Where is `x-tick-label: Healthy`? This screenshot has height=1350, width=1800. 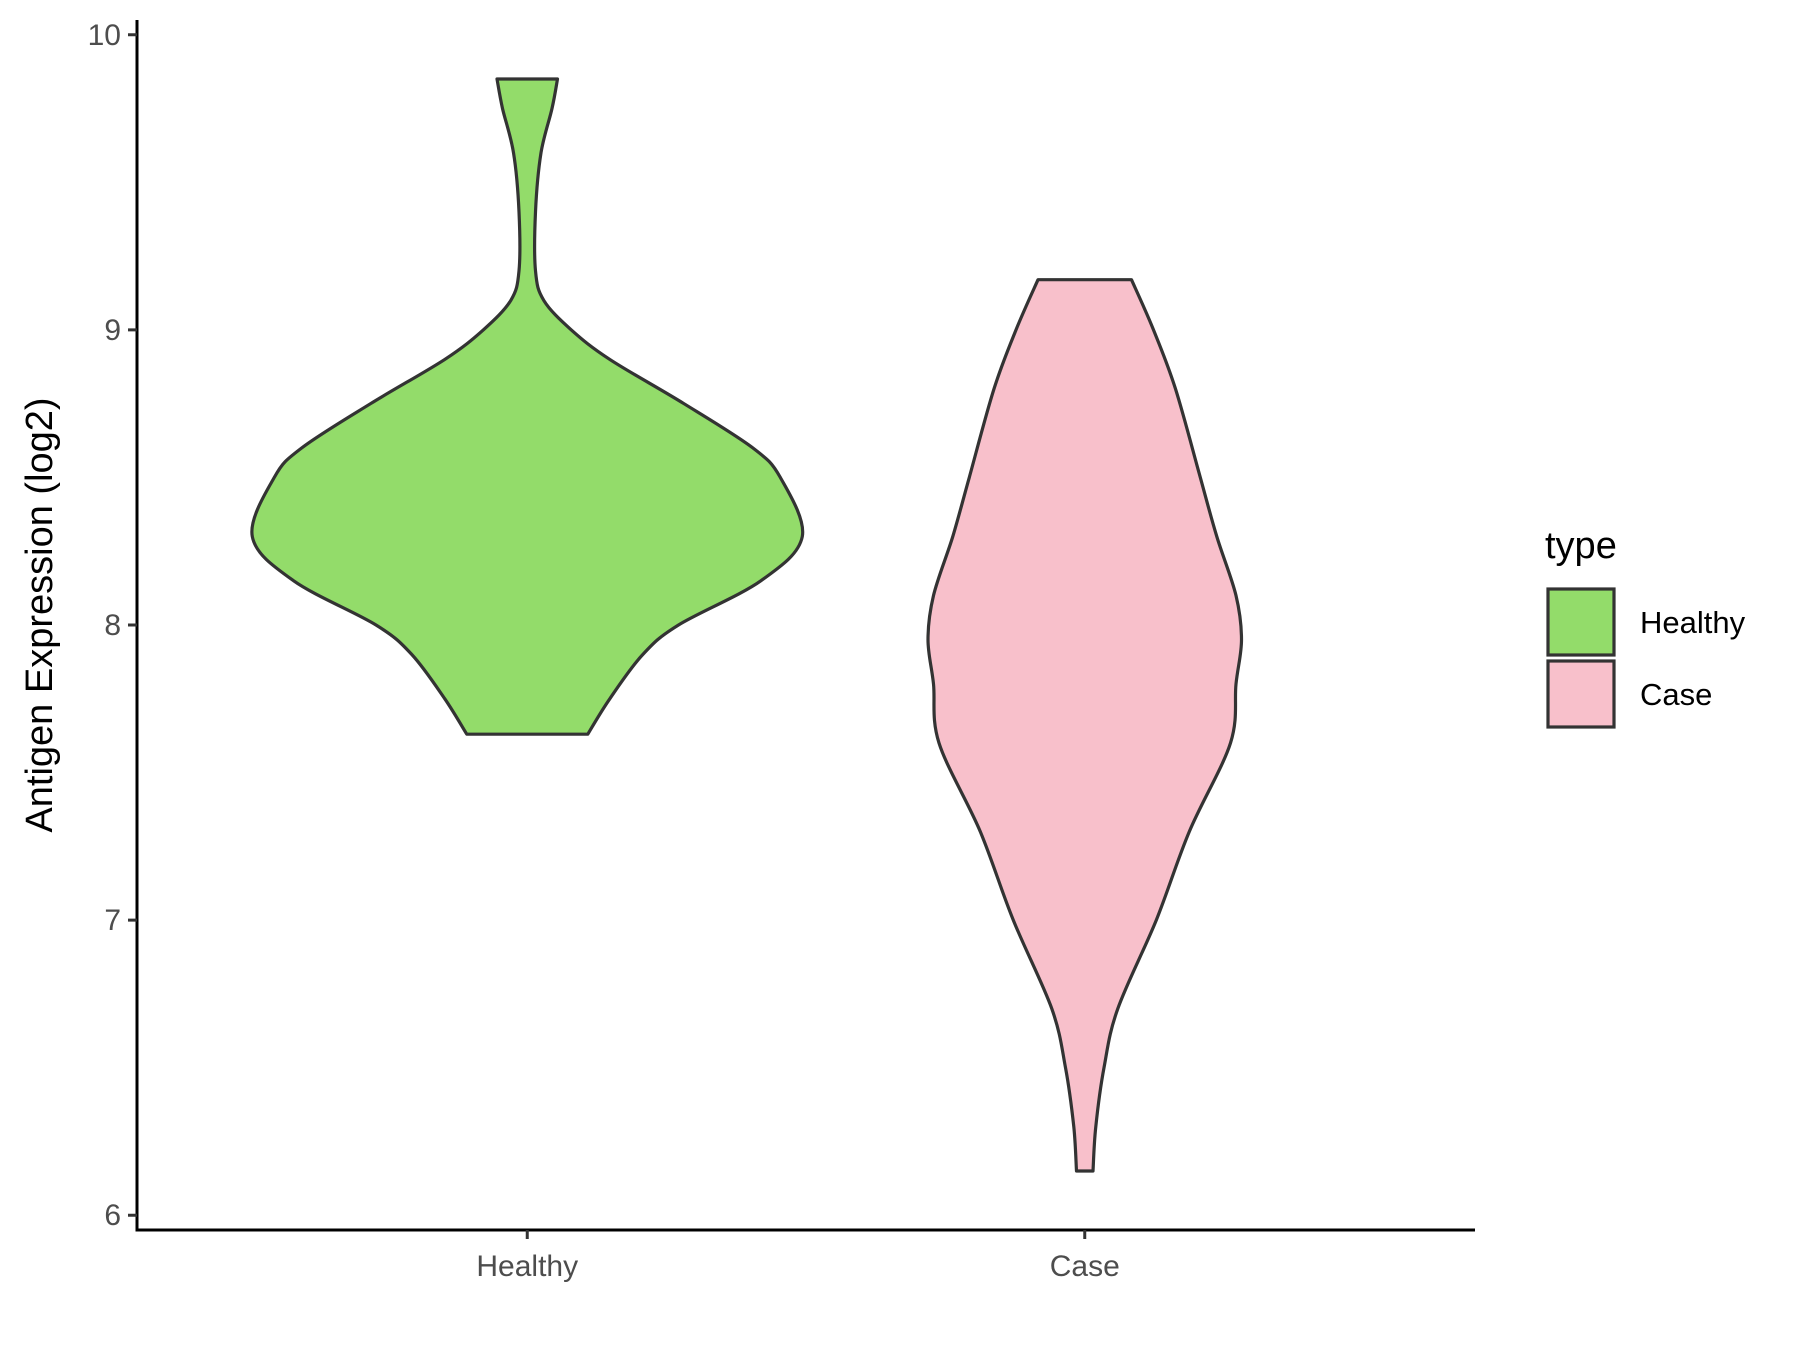
x-tick-label: Healthy is located at coordinates (527, 1266).